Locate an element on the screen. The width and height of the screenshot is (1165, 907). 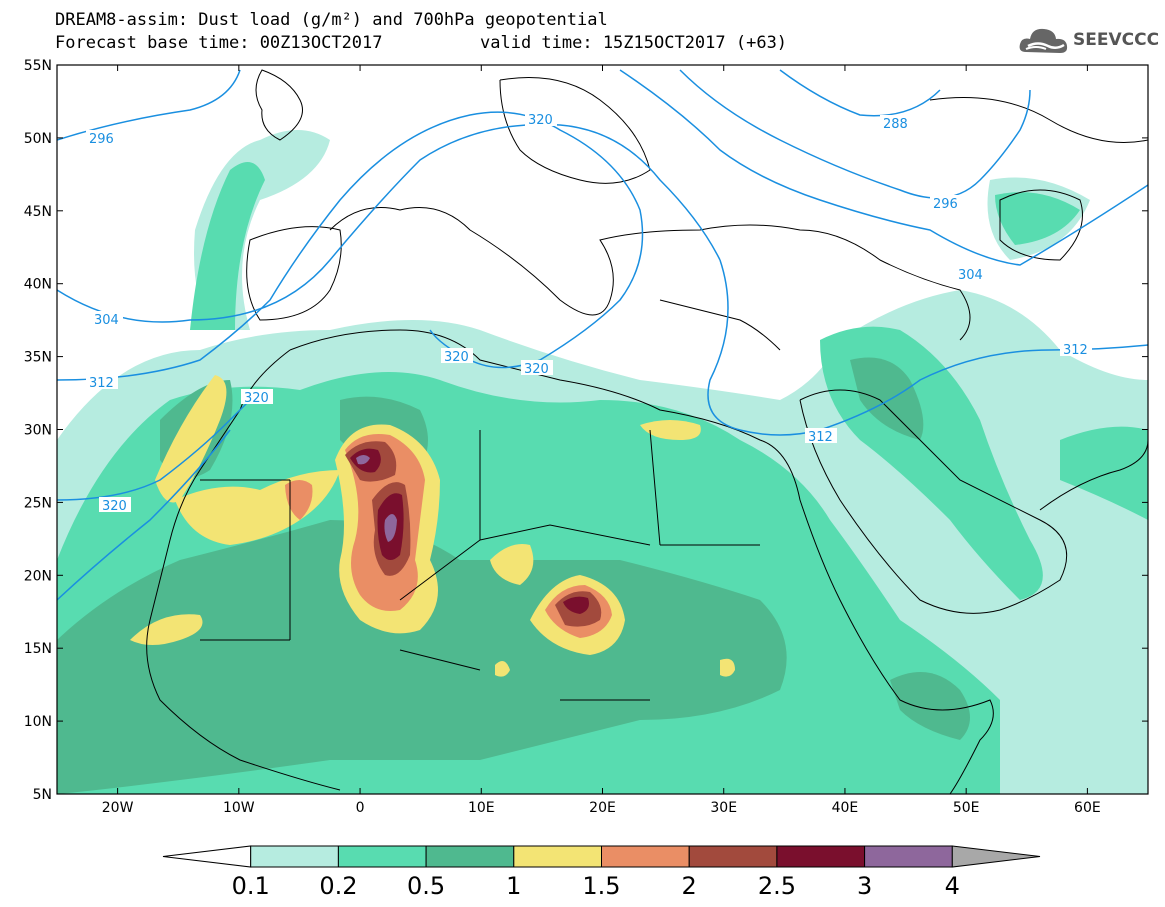
contour-304-west is located at coordinates (389, 223).